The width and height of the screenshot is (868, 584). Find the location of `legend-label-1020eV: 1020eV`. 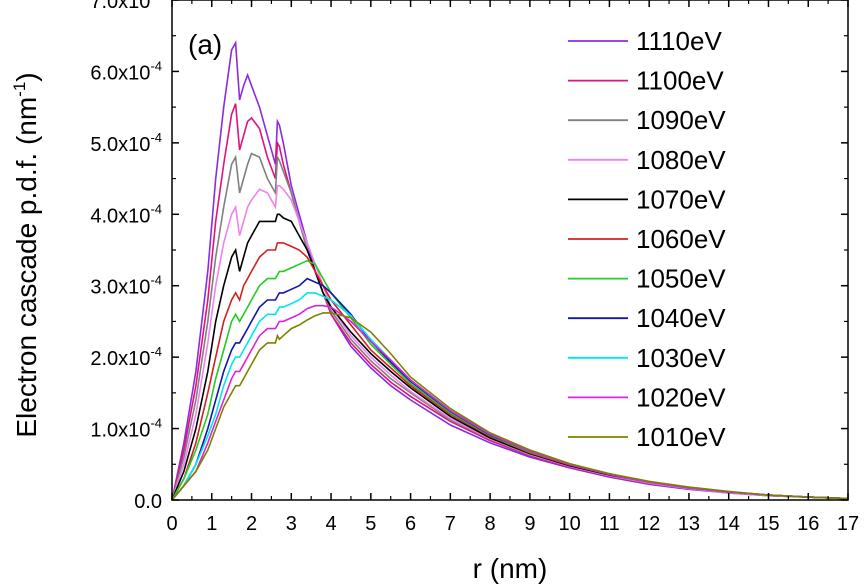

legend-label-1020eV: 1020eV is located at coordinates (681, 397).